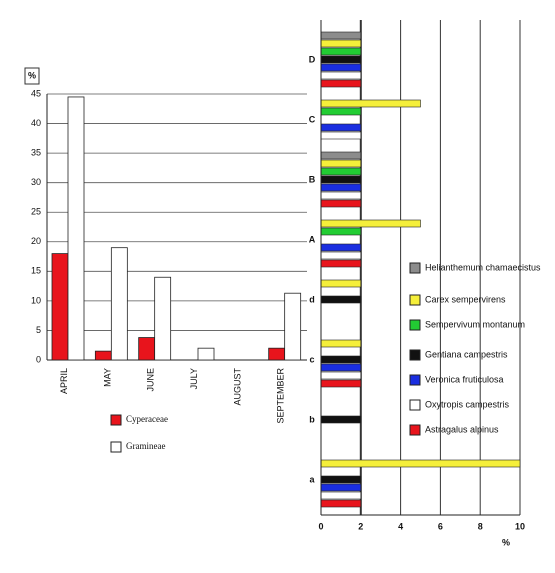  What do you see at coordinates (145, 446) in the screenshot?
I see `legend-label: Gramineae` at bounding box center [145, 446].